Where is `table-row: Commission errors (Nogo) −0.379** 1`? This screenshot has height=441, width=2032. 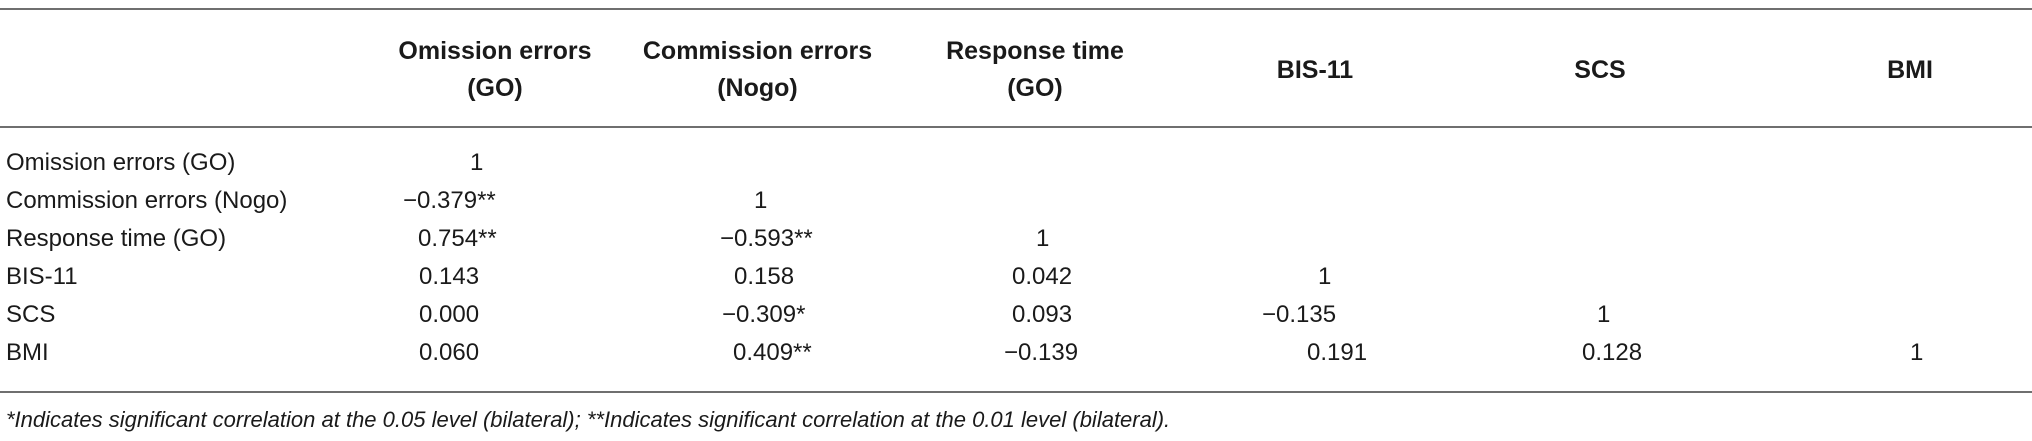 table-row: Commission errors (Nogo) −0.379** 1 is located at coordinates (1016, 201).